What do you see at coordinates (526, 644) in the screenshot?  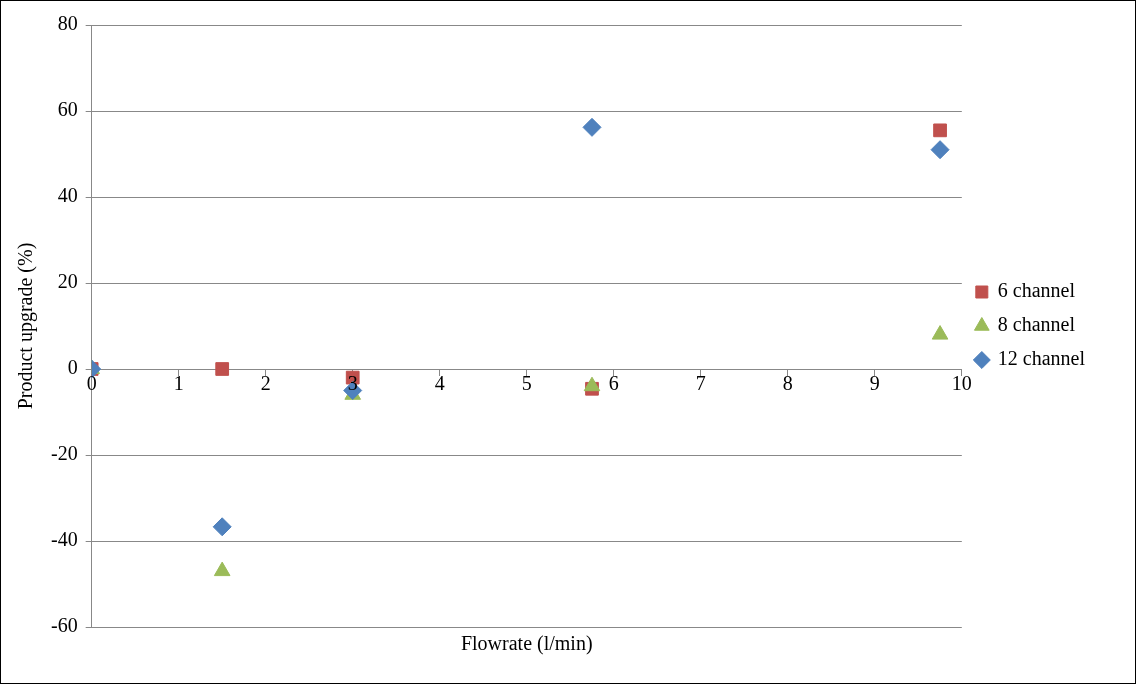 I see `x-axis-title: Flowrate (l/min)` at bounding box center [526, 644].